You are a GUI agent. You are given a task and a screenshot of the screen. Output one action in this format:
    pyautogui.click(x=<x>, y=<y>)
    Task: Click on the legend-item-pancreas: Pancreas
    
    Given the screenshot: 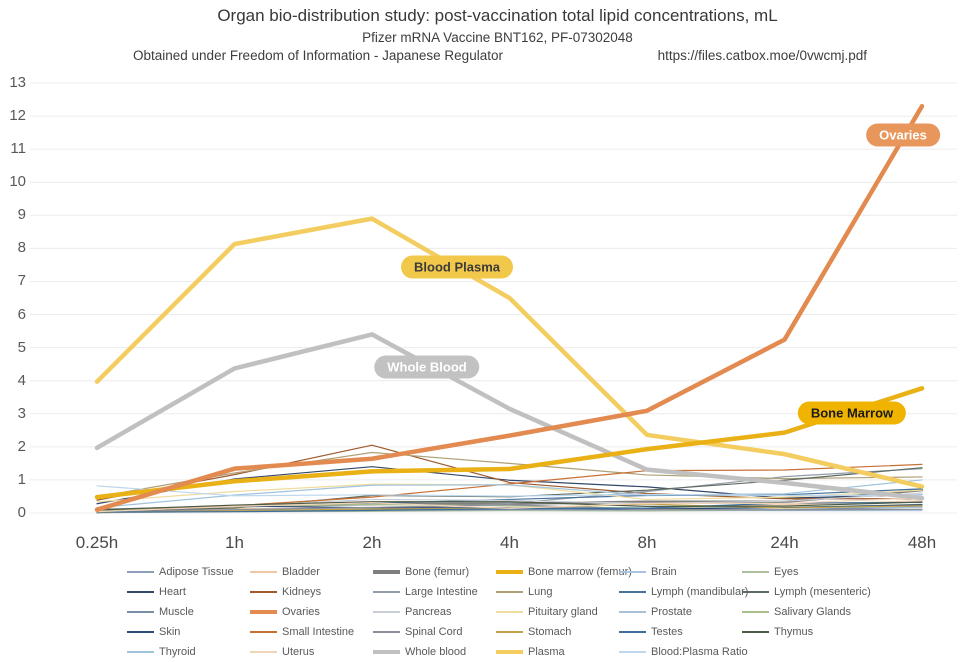 What is the action you would take?
    pyautogui.click(x=434, y=612)
    